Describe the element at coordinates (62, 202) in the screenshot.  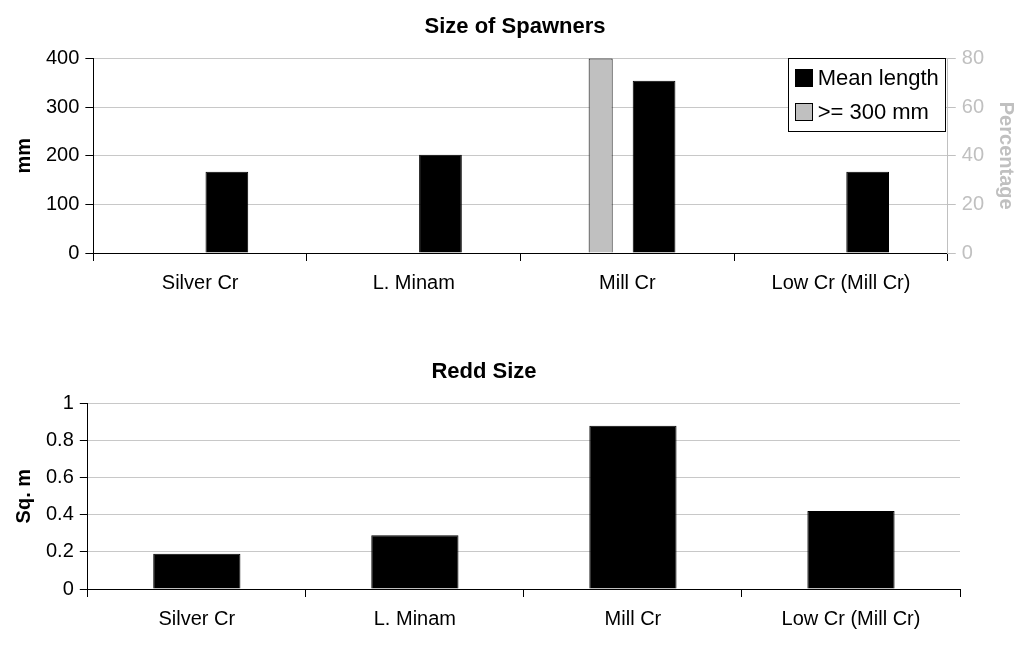
I see `y-tick-label: 100` at that location.